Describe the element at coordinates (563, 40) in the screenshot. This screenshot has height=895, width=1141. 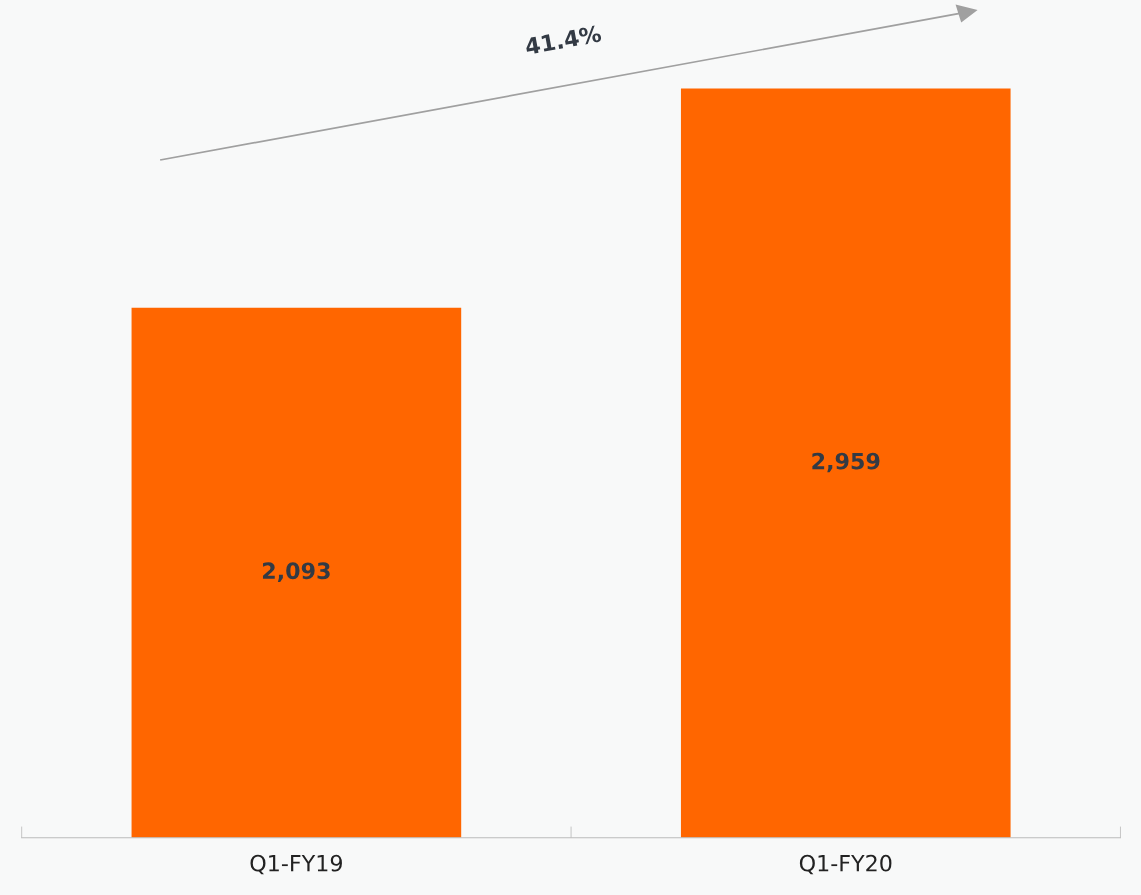
I see `text: 41.4%` at that location.